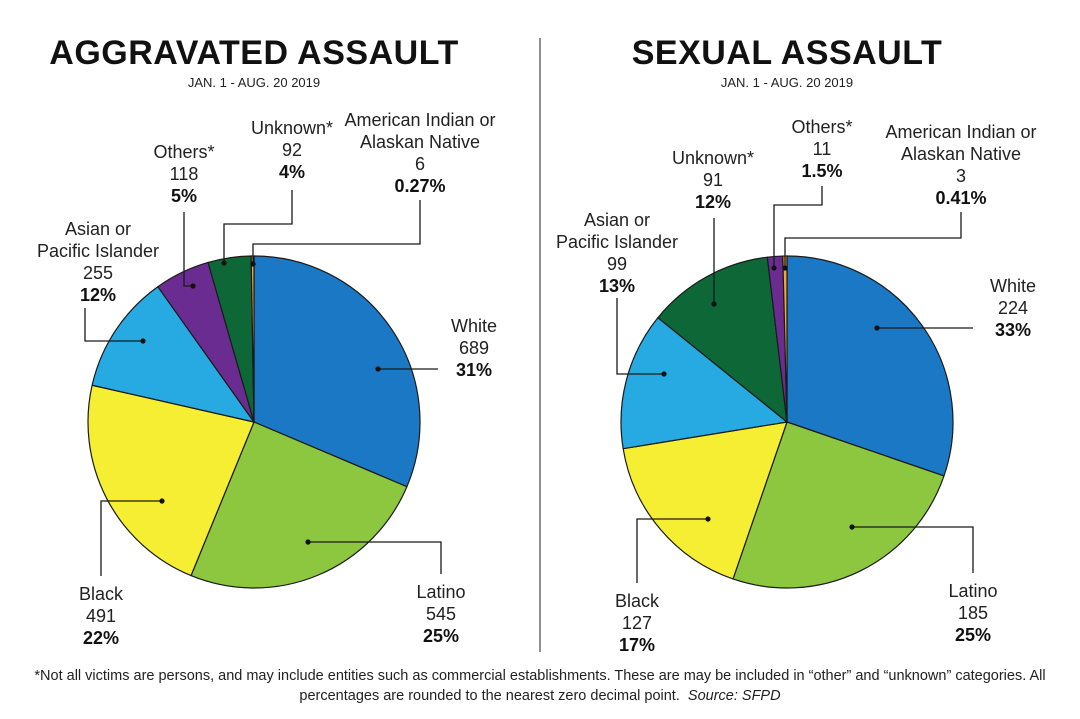 The image size is (1080, 719). I want to click on slice-label-sexual-black-line1: Black, so click(637, 601).